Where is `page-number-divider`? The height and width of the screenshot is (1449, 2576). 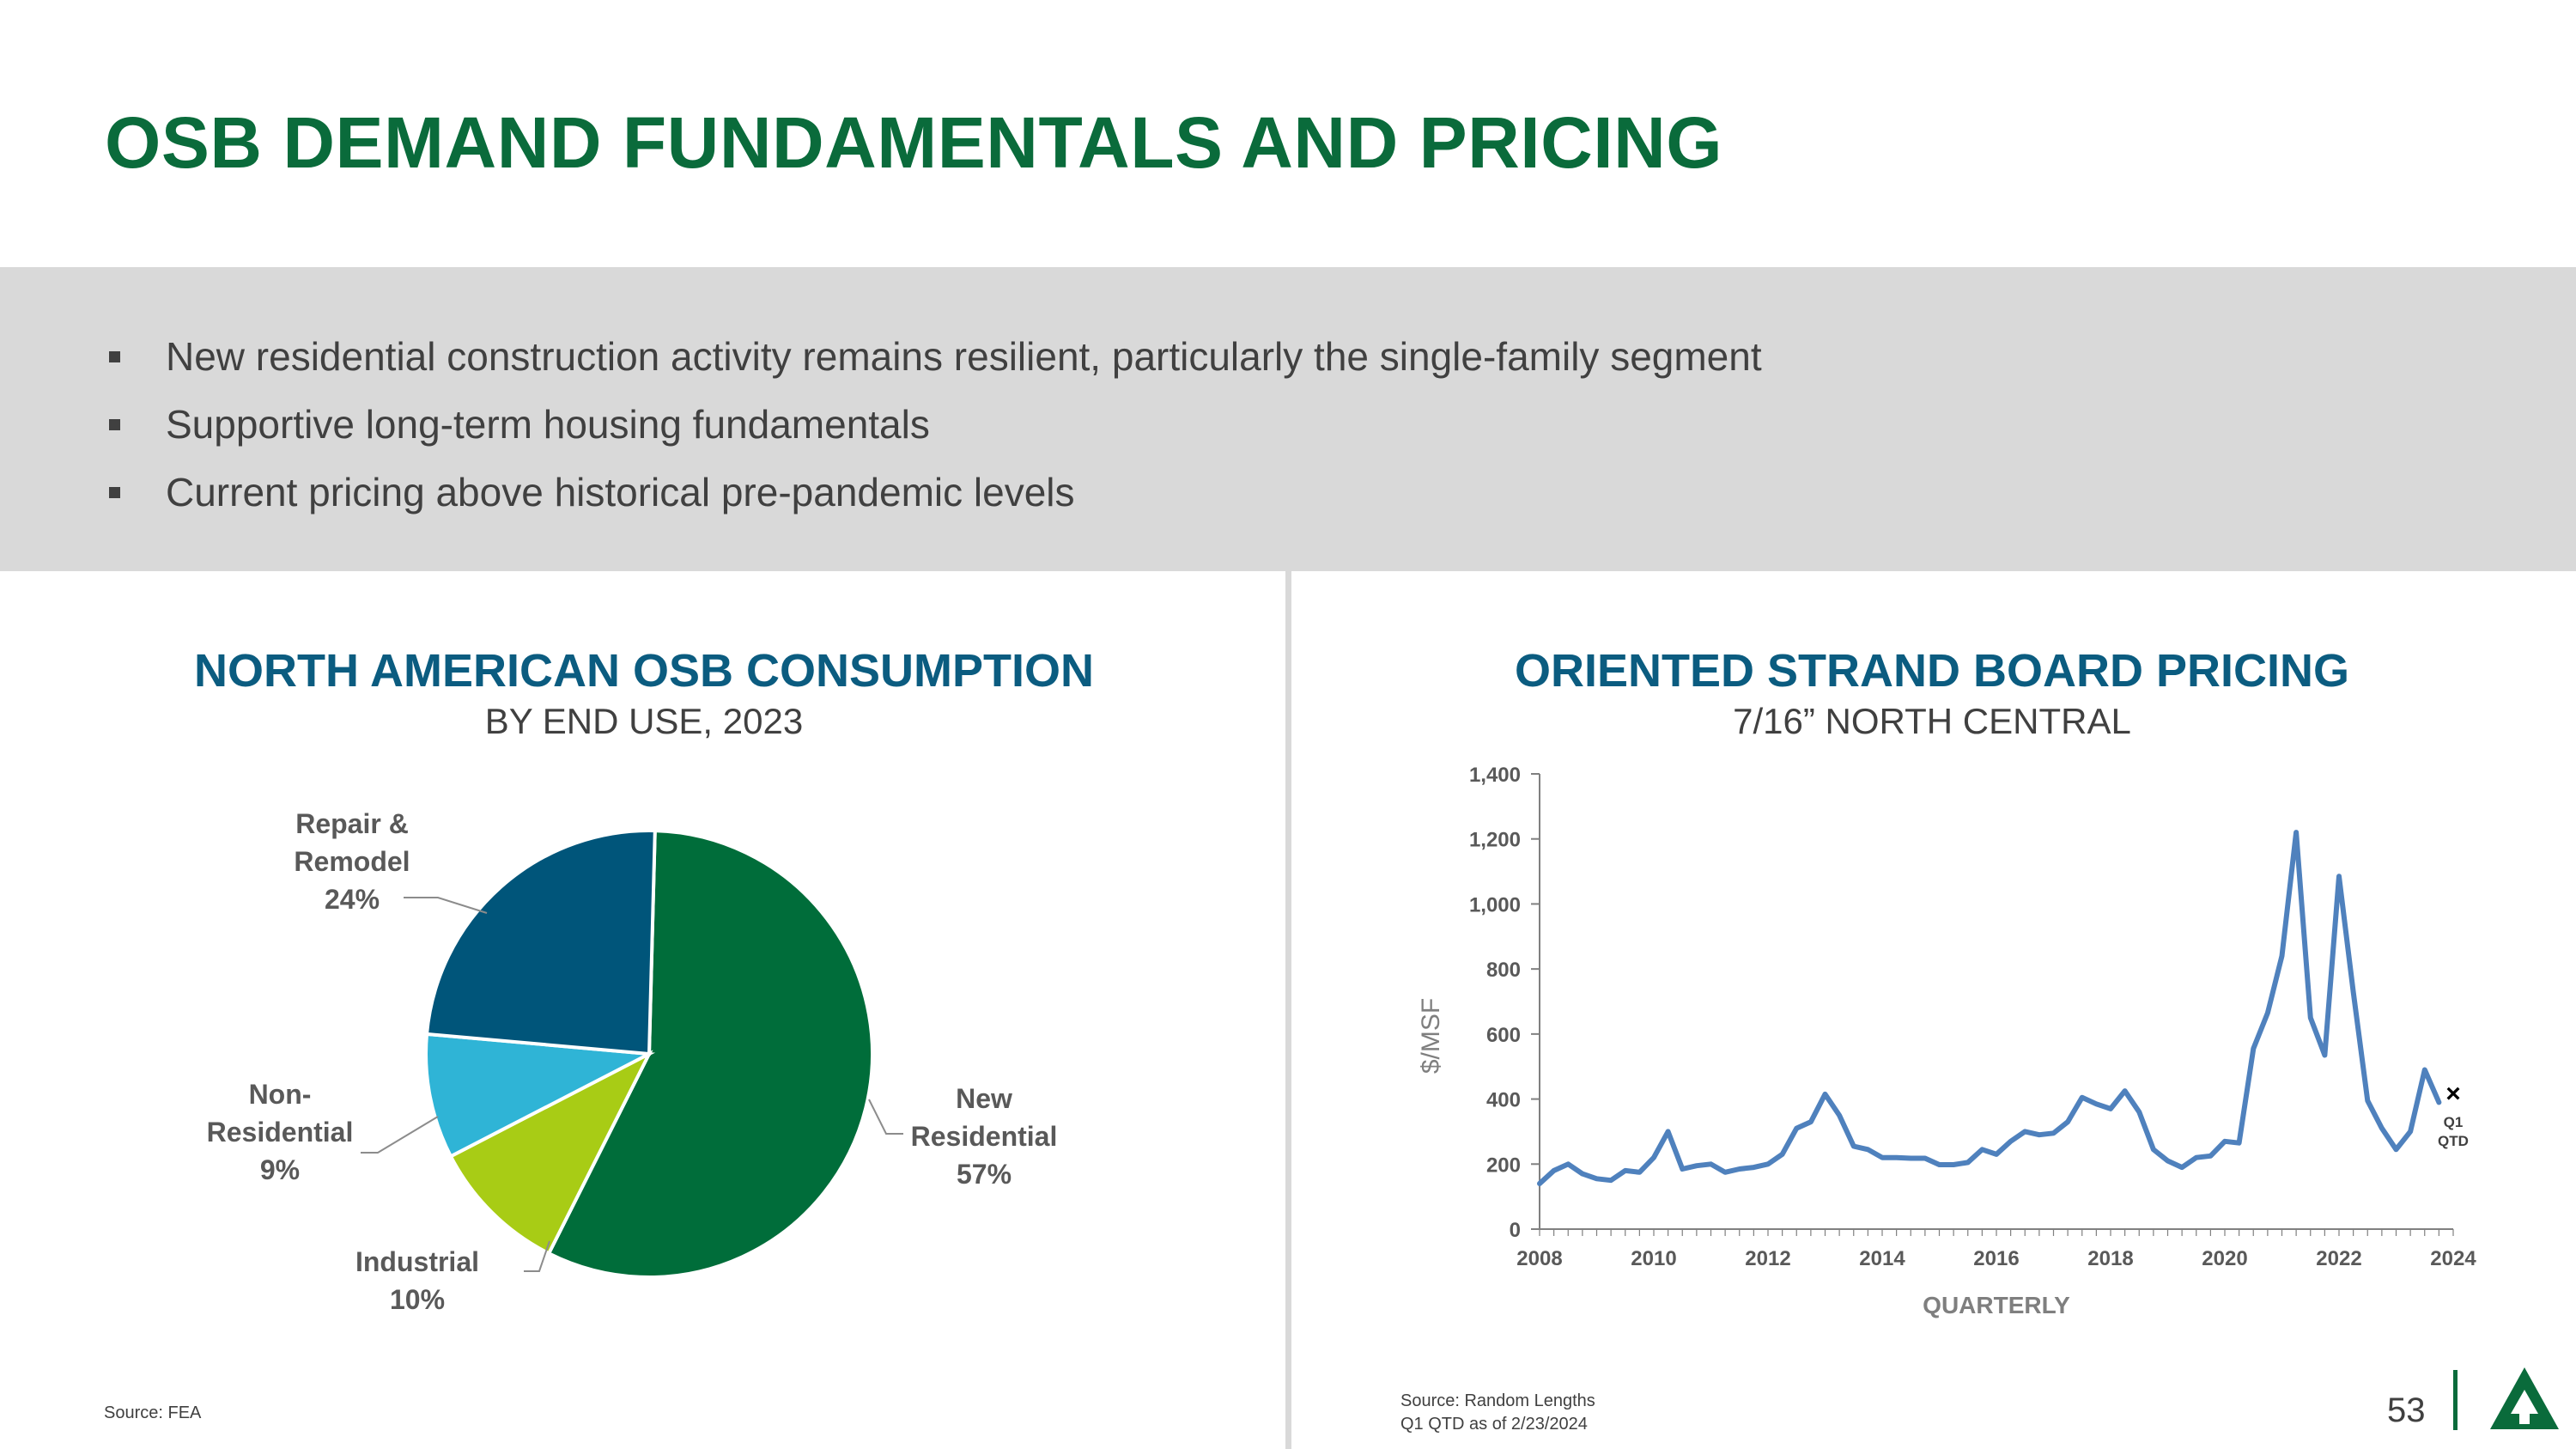
page-number-divider is located at coordinates (2456, 1400).